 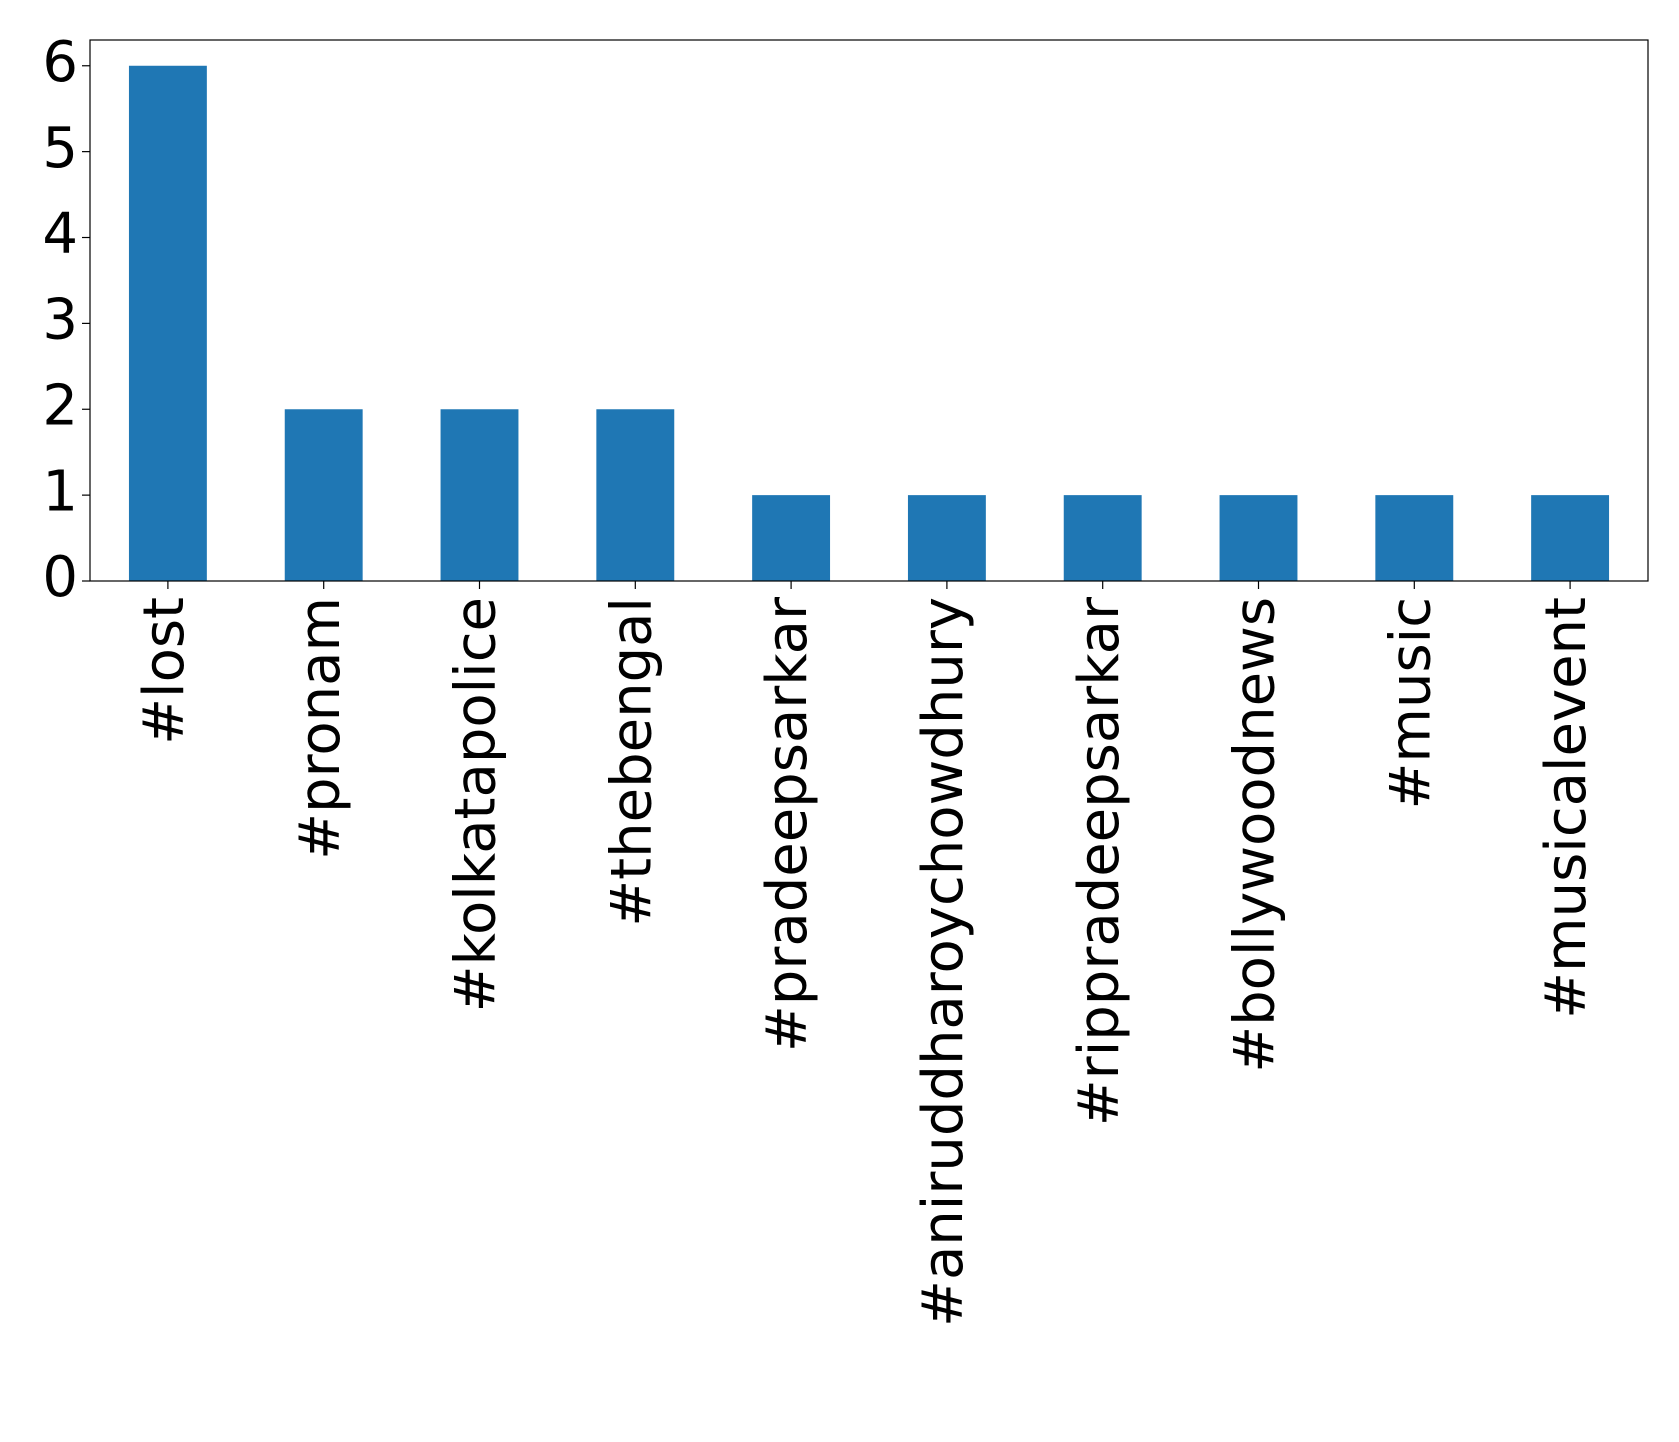 I want to click on x-tick-label: #musicalevent, so click(x=1566, y=808).